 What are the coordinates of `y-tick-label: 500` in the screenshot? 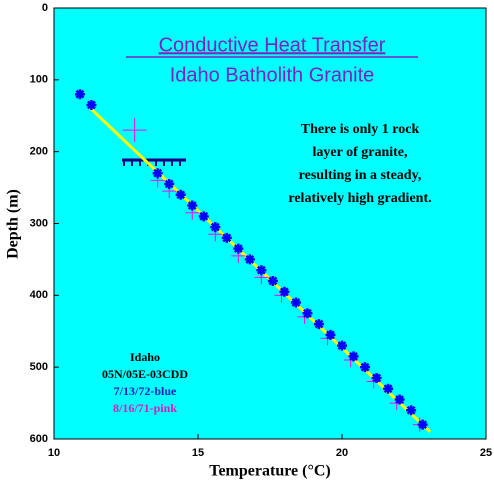 It's located at (39, 367).